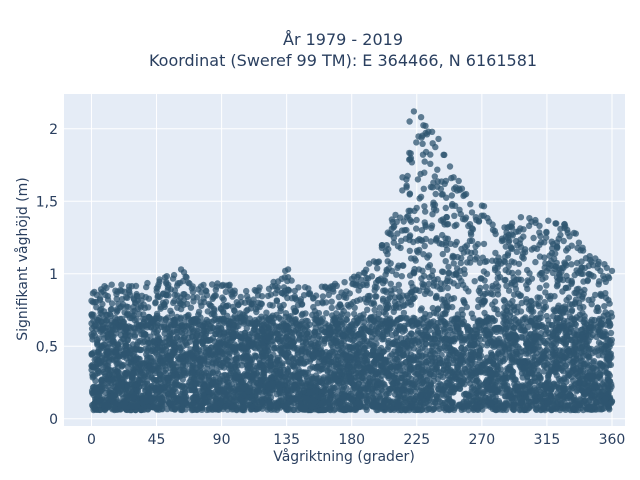 The width and height of the screenshot is (640, 480). What do you see at coordinates (432, 270) in the screenshot?
I see `scatter-point-1923` at bounding box center [432, 270].